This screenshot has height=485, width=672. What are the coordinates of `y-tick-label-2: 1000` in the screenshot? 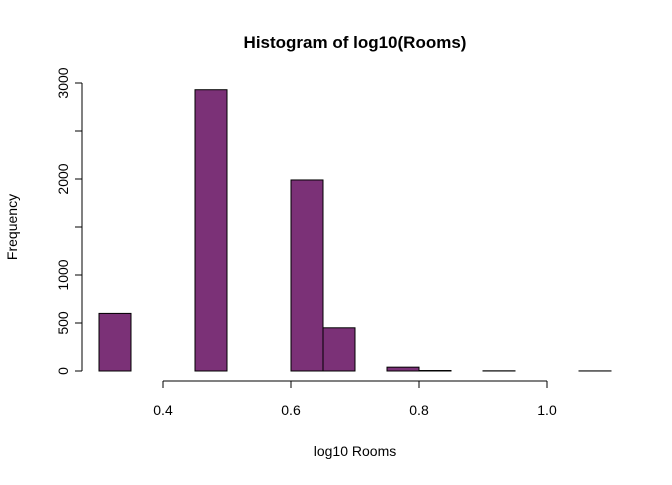 It's located at (63, 274).